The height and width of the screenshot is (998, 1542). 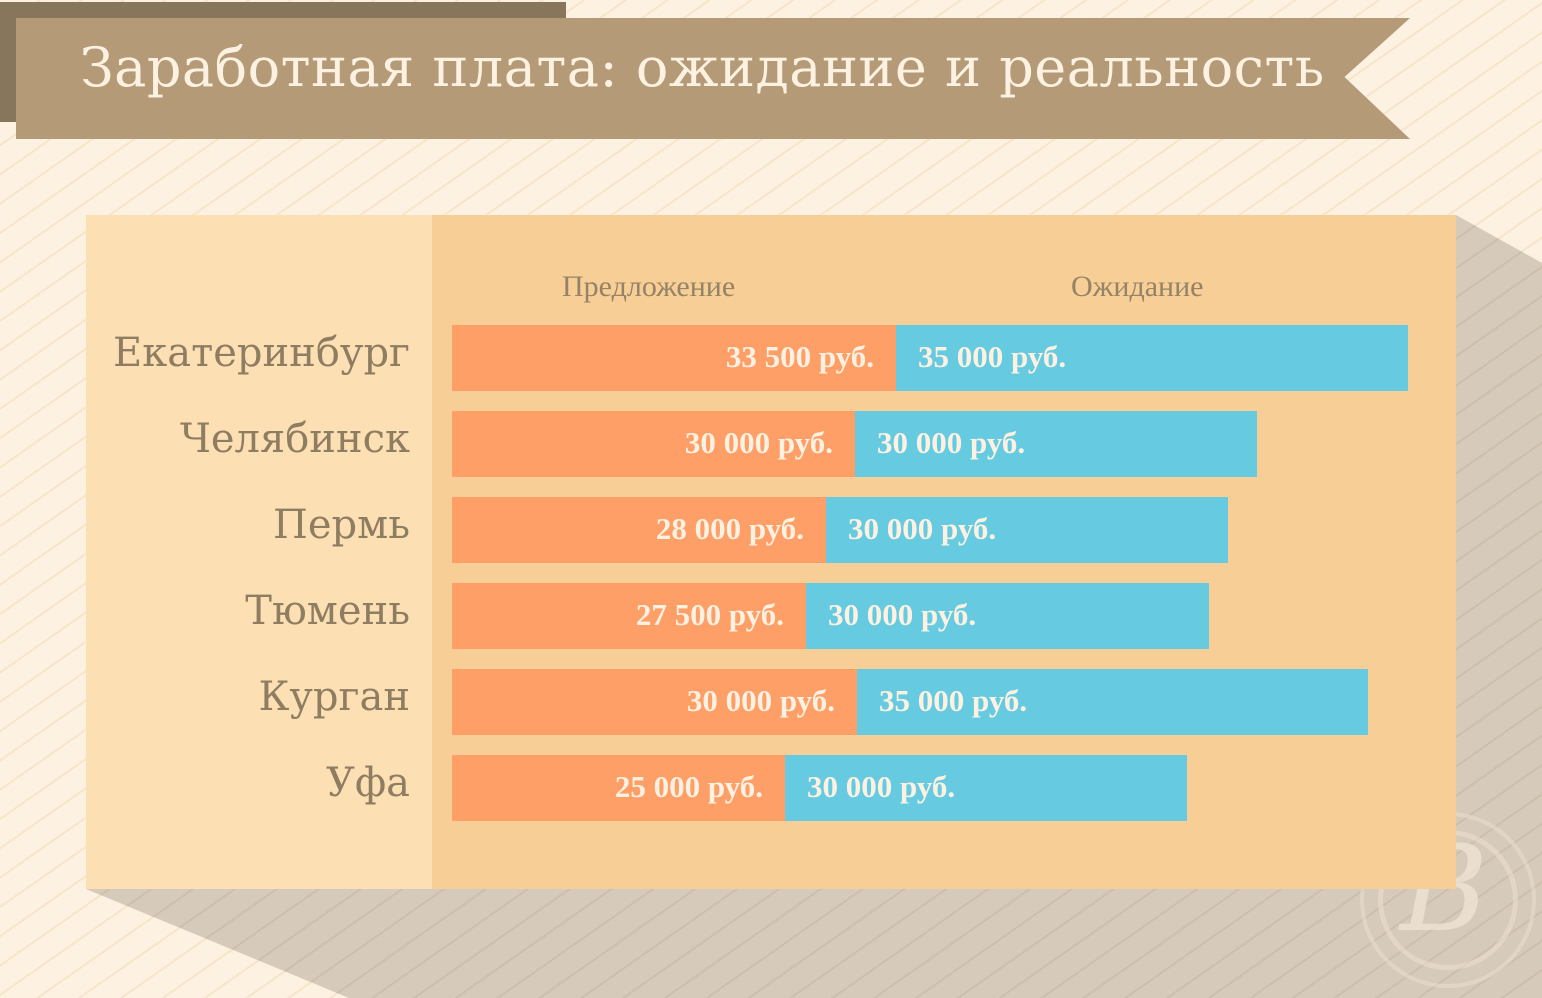 What do you see at coordinates (327, 611) in the screenshot?
I see `city-label: Тюмень` at bounding box center [327, 611].